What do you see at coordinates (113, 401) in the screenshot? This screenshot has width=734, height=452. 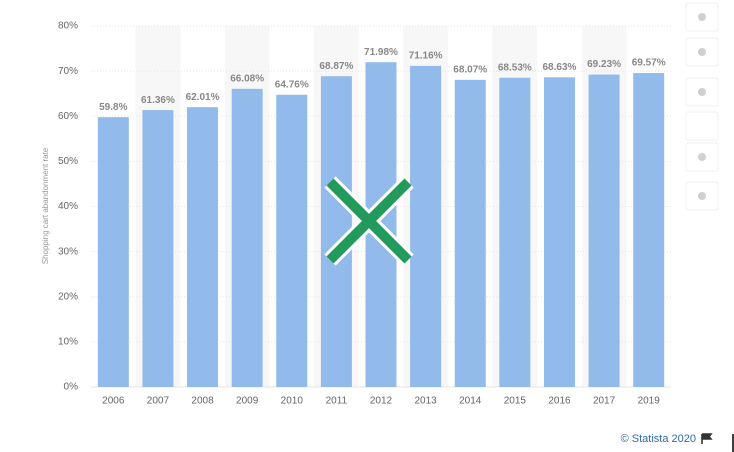 I see `x-tick-label: 2006` at bounding box center [113, 401].